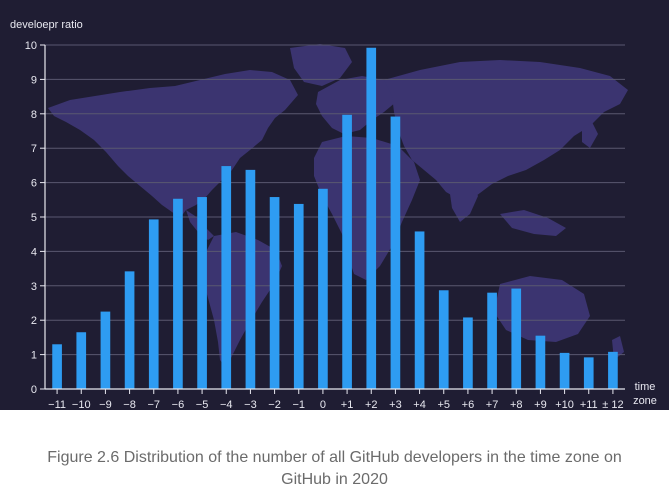 This screenshot has width=669, height=501. Describe the element at coordinates (129, 330) in the screenshot. I see `bar-−8` at that location.